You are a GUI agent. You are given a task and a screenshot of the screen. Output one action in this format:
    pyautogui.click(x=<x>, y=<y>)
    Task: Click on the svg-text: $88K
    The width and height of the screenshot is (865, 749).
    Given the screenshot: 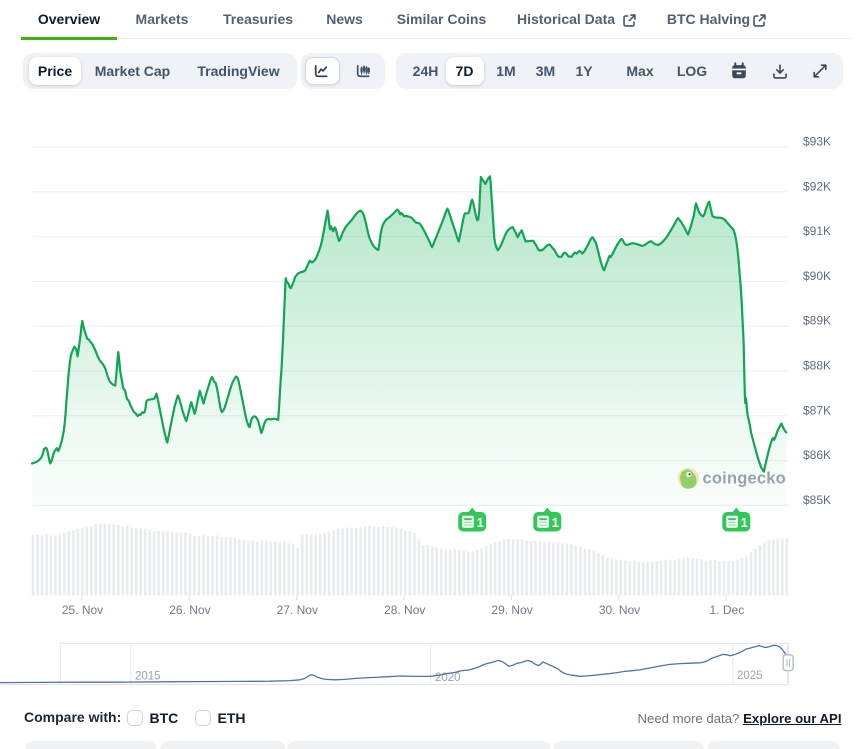 What is the action you would take?
    pyautogui.click(x=817, y=366)
    